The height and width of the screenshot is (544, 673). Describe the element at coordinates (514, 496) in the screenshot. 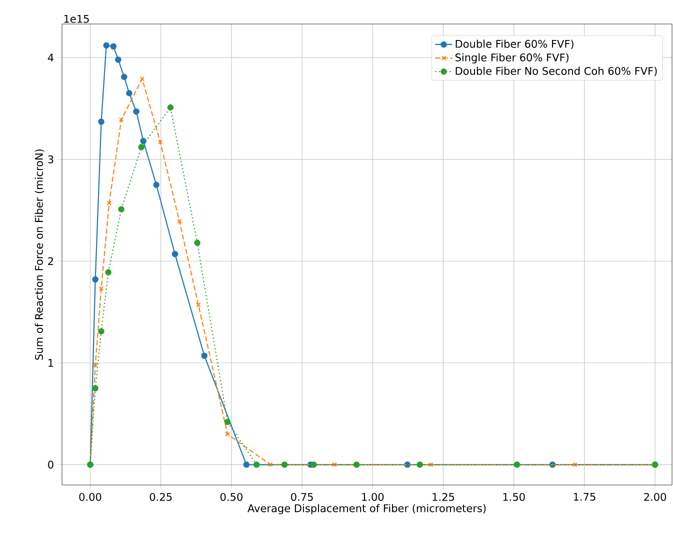

I see `x-tick-label: 1.50` at that location.